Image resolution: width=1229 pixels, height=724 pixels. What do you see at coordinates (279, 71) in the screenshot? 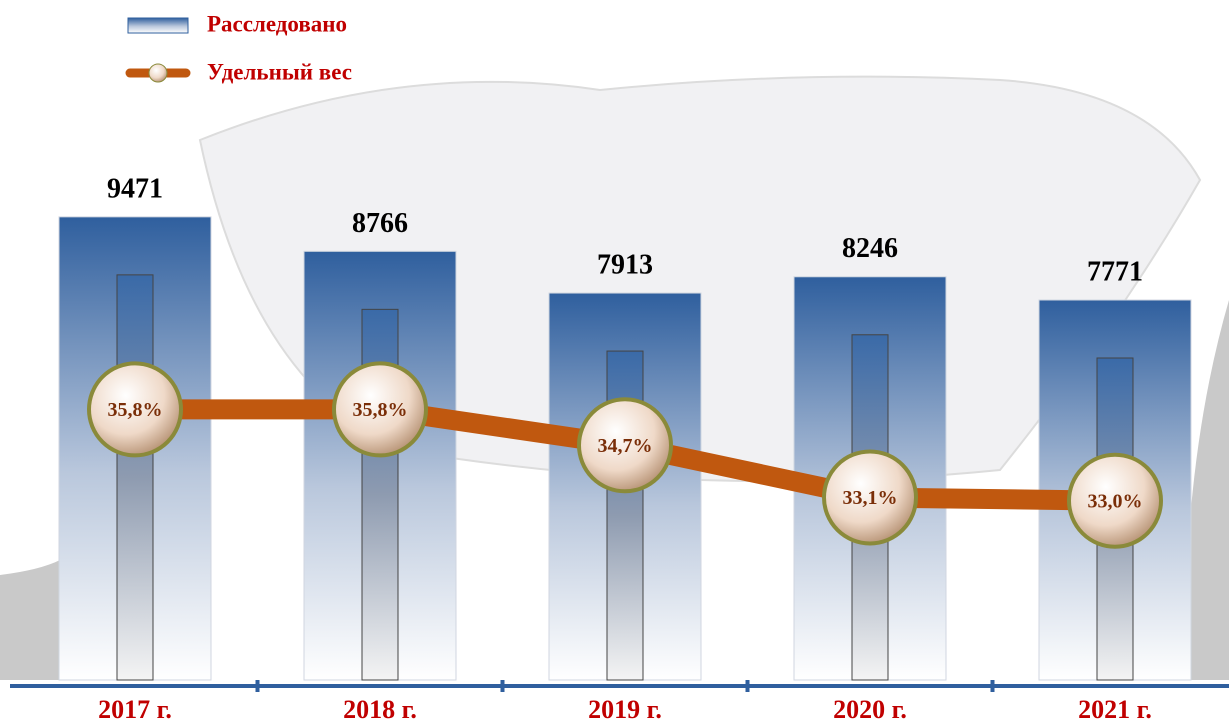
I see `legend-label: Удельный вес` at bounding box center [279, 71].